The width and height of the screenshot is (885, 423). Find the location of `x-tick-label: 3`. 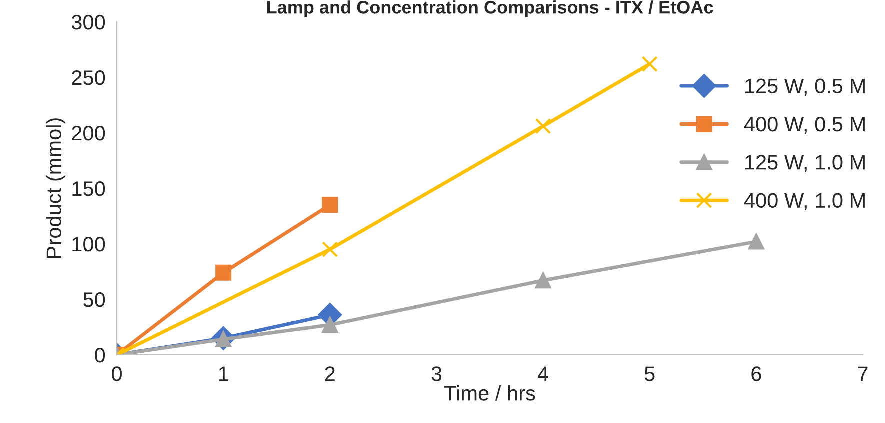

x-tick-label: 3 is located at coordinates (437, 374).